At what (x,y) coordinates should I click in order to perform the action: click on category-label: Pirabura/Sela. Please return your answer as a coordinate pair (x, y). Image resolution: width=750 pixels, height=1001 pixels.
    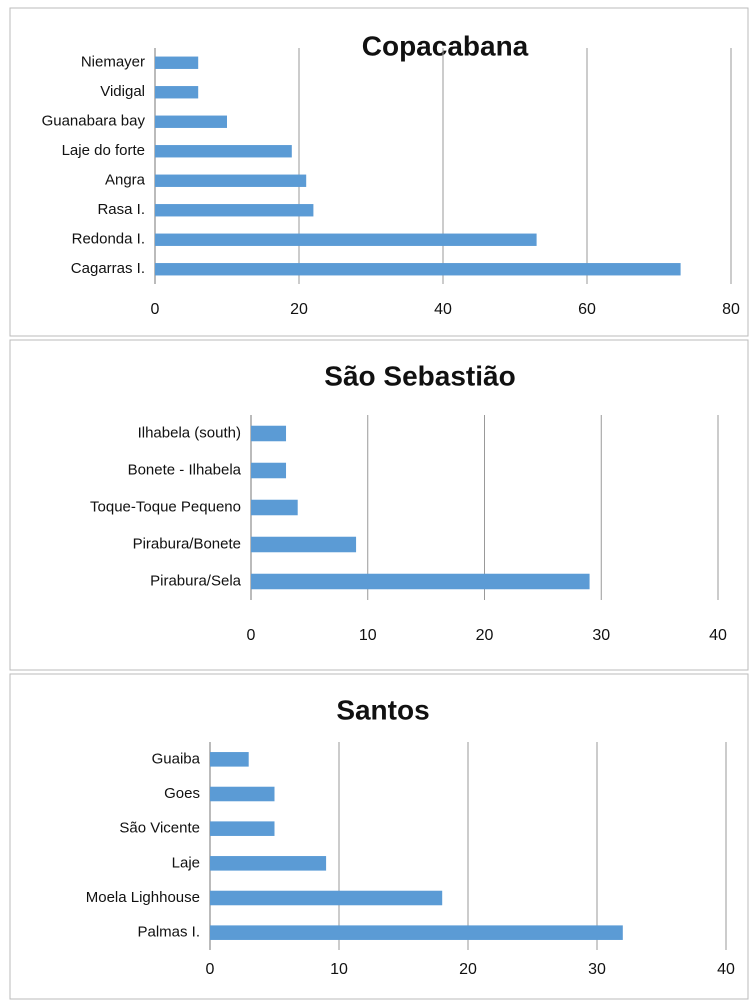
    Looking at the image, I should click on (196, 580).